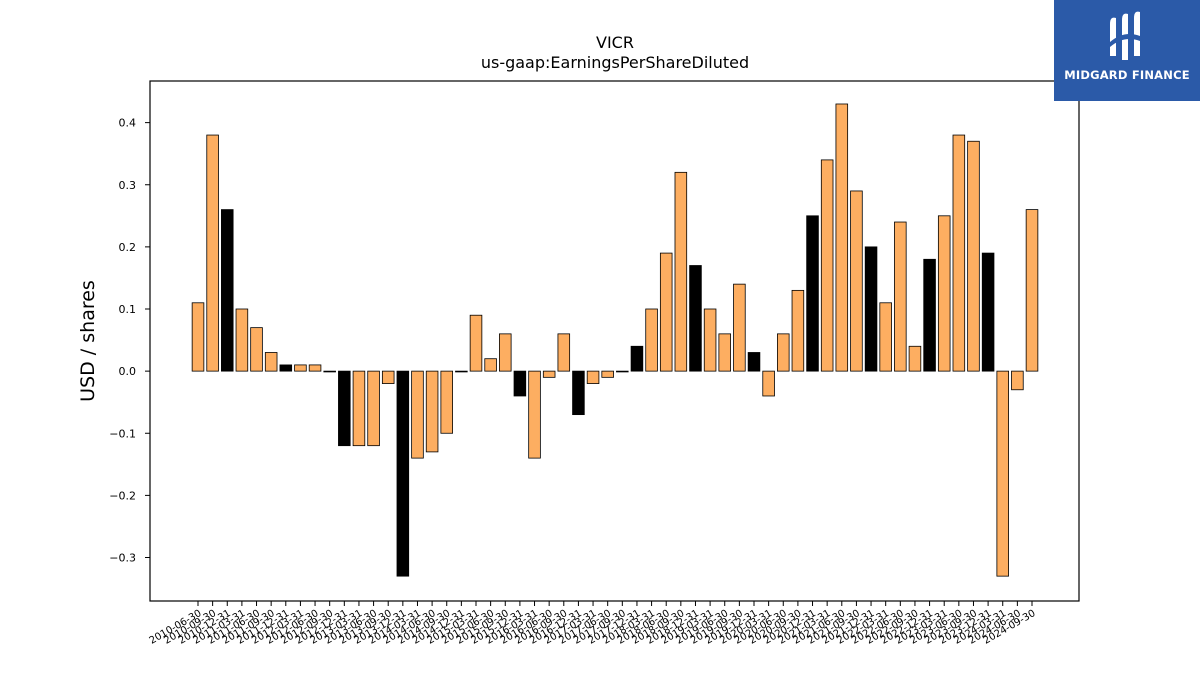  I want to click on brand-name: MIDGARD FINANCE, so click(1127, 75).